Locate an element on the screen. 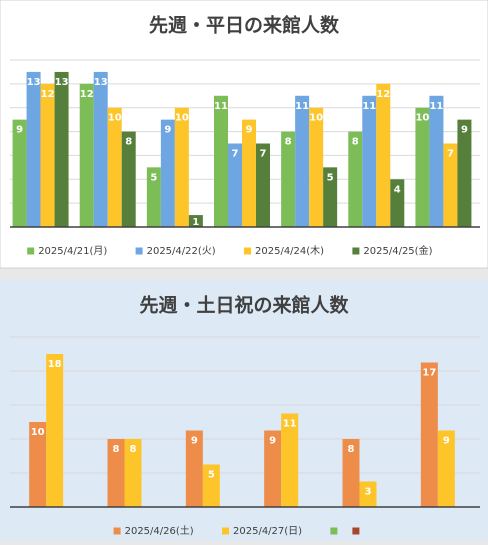  data-label: 4 is located at coordinates (397, 189).